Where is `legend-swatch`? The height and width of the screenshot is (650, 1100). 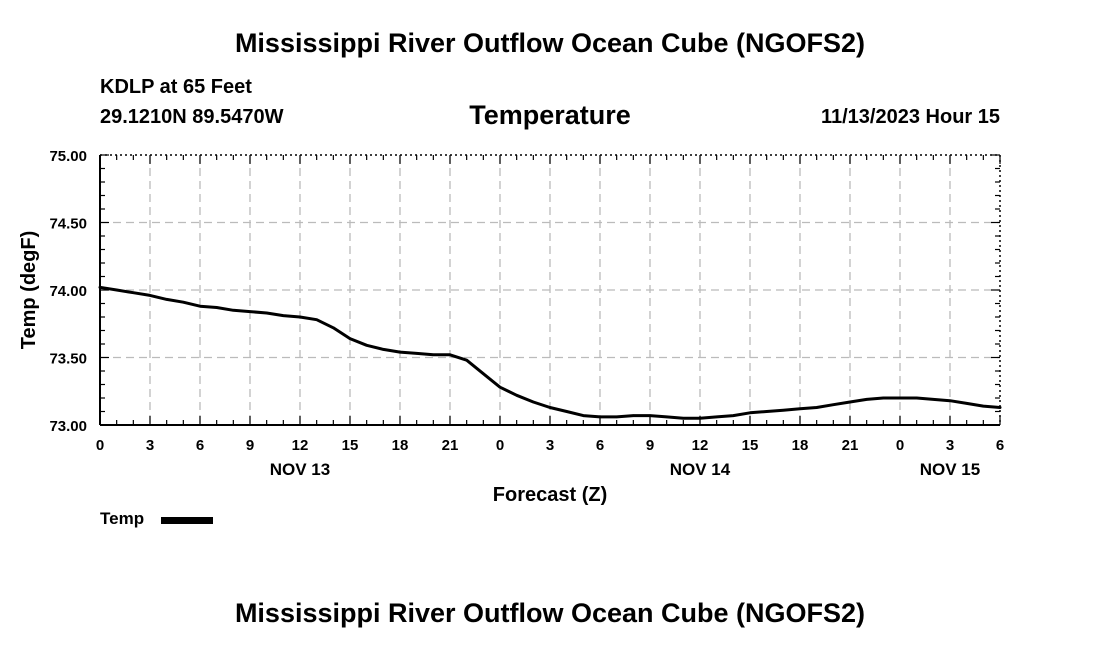 legend-swatch is located at coordinates (187, 520).